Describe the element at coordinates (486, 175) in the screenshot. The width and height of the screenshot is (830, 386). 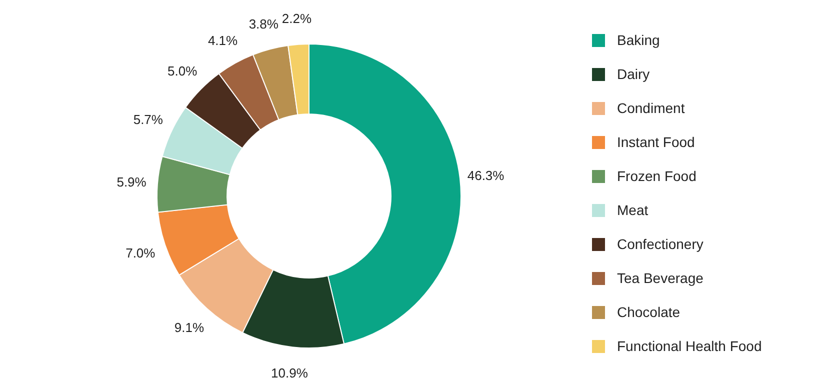
I see `data-label: 46.3%` at that location.